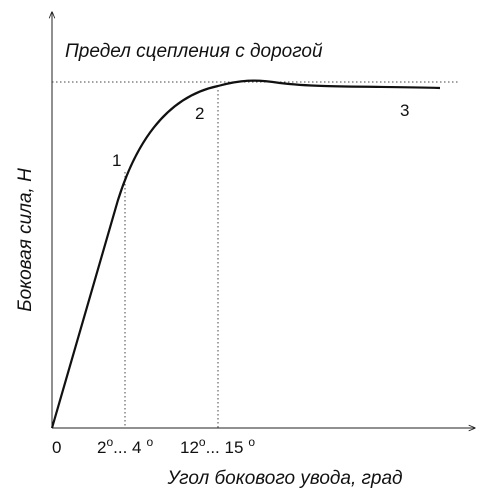  I want to click on x-label: 0, so click(56, 447).